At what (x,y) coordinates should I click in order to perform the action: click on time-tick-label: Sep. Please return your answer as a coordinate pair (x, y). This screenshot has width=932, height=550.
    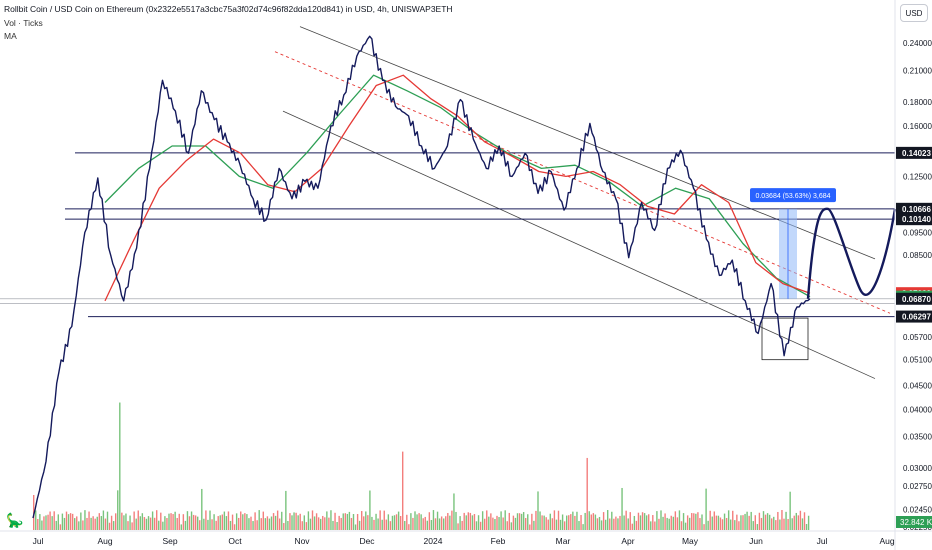
    Looking at the image, I should click on (169, 541).